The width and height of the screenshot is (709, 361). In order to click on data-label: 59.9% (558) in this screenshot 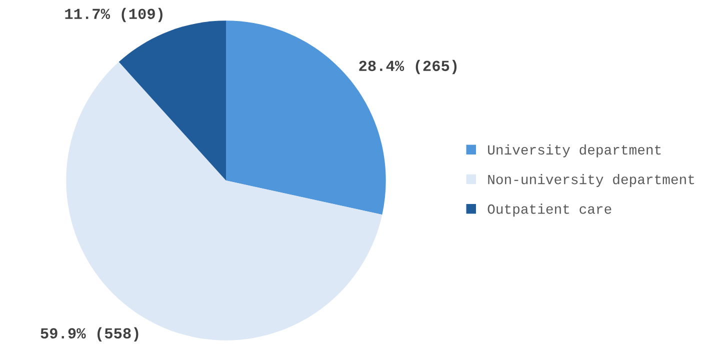, I will do `click(89, 334)`.